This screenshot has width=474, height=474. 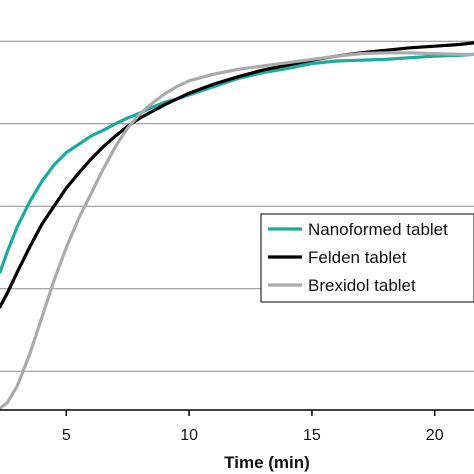 What do you see at coordinates (312, 435) in the screenshot?
I see `x-tick-label-2: 15` at bounding box center [312, 435].